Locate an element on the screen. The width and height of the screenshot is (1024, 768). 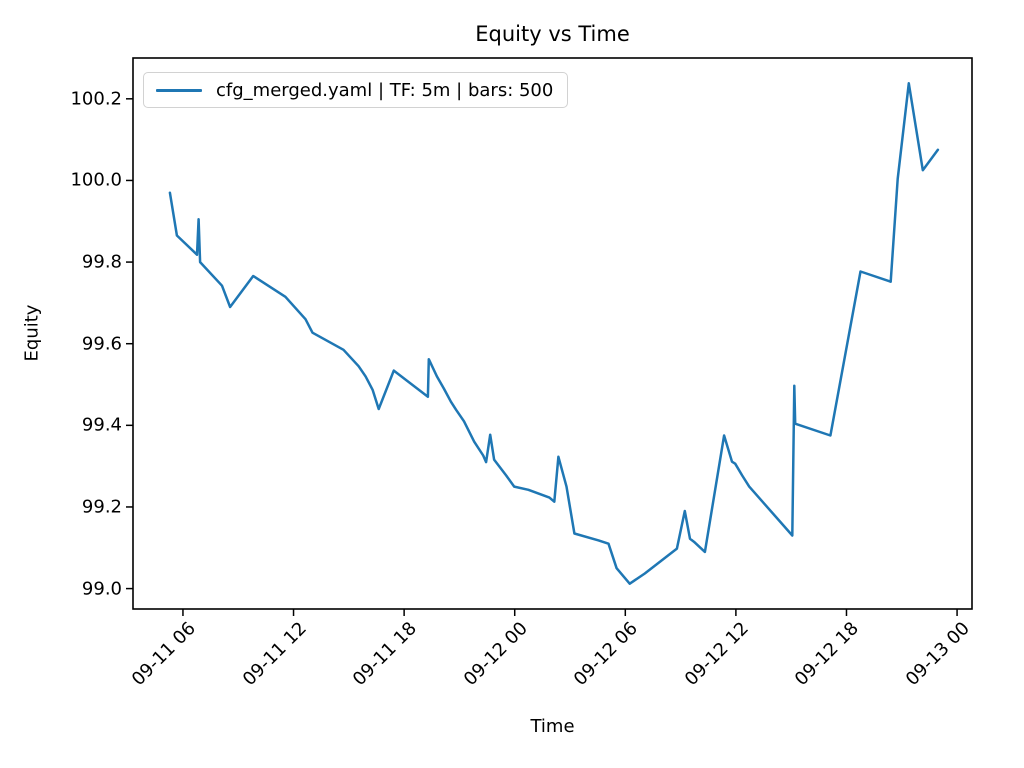
chart-title: Equity vs Time is located at coordinates (552, 34).